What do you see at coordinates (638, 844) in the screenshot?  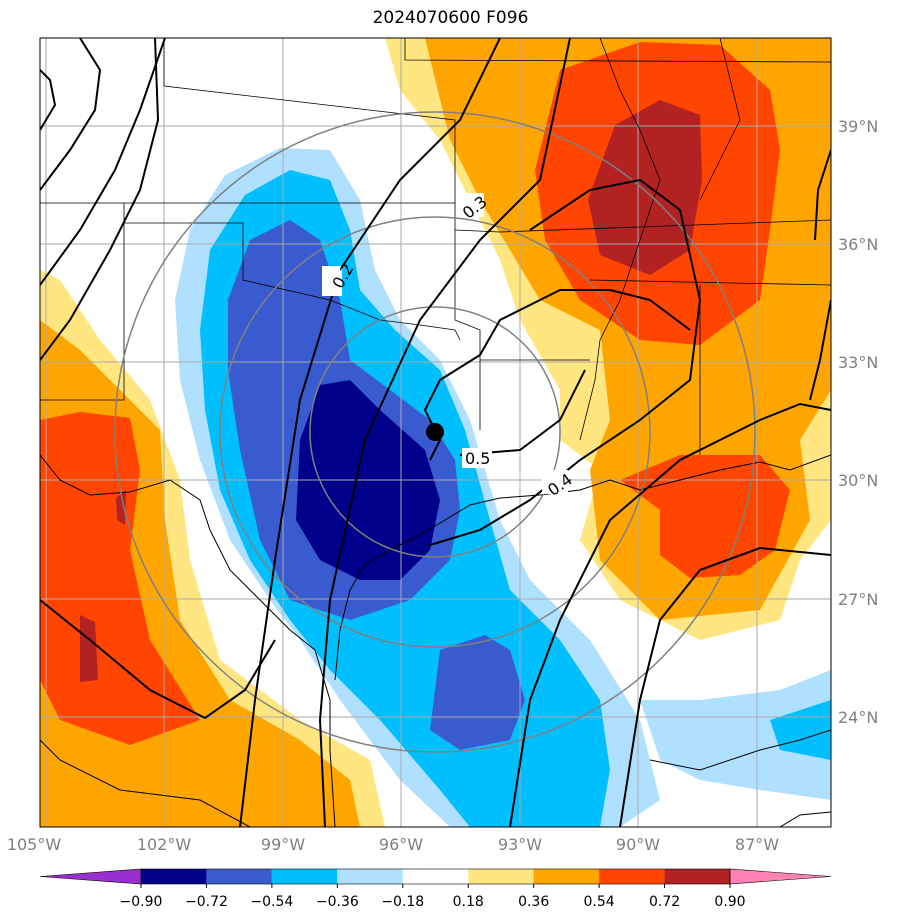 I see `lon-label: 90°W` at bounding box center [638, 844].